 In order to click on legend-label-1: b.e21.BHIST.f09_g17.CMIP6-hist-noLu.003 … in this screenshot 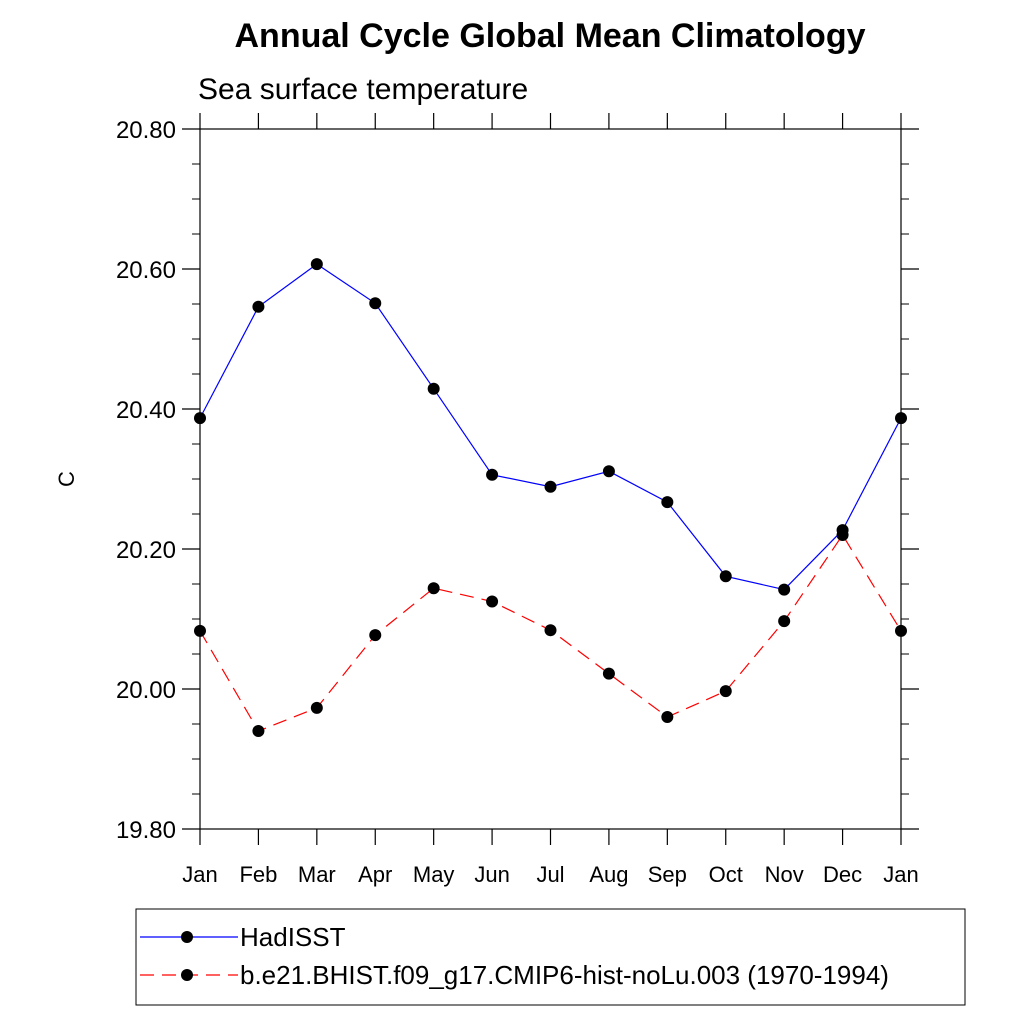, I will do `click(564, 975)`.